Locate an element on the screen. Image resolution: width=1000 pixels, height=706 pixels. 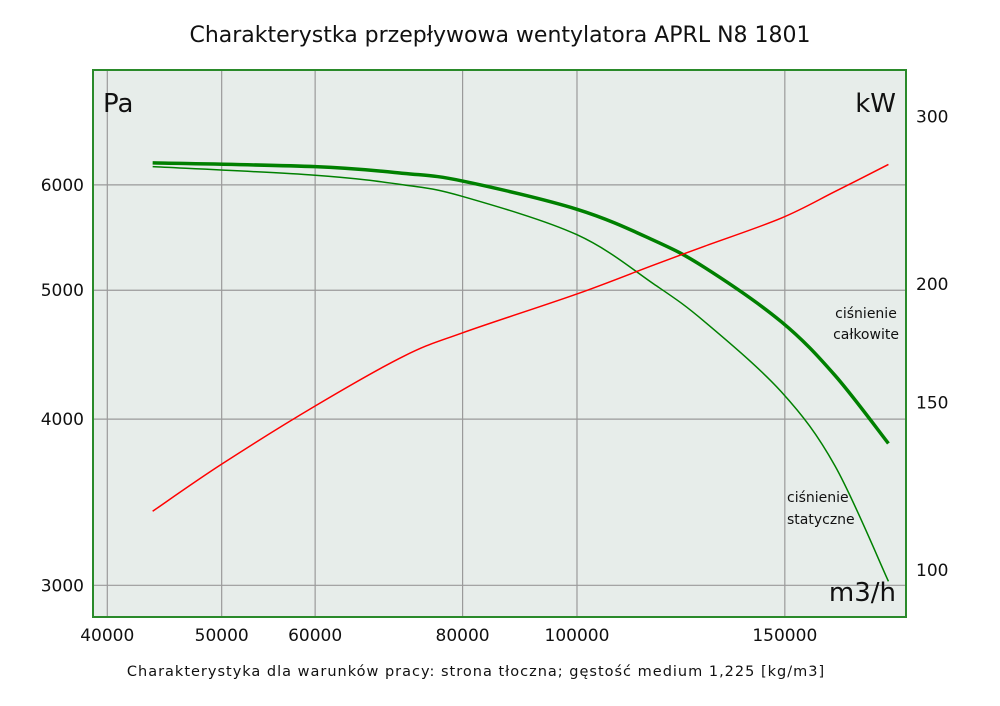
y-left-tick-label: 3000 is located at coordinates (62, 586).